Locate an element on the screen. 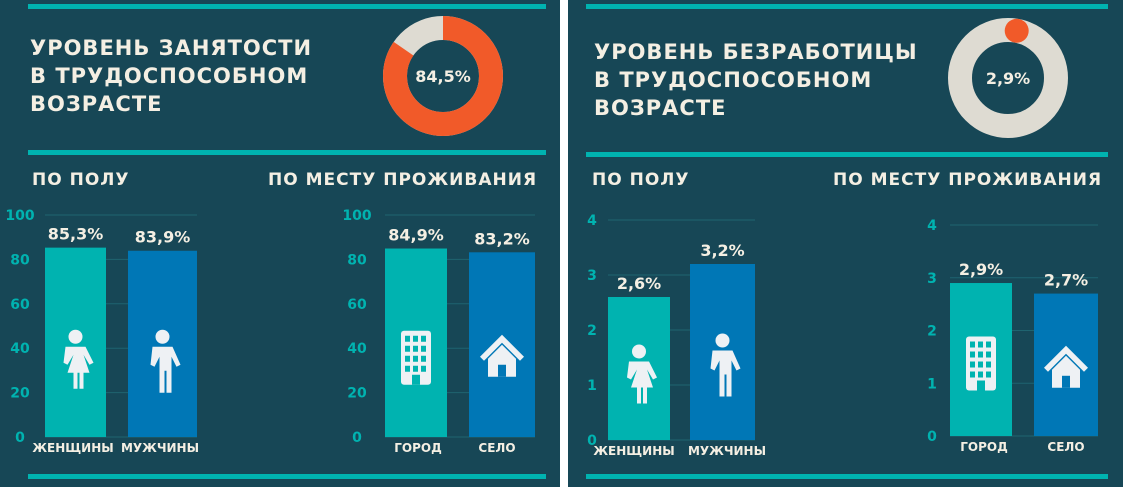 This screenshot has width=1123, height=487. bar-value-label: 2,9% is located at coordinates (981, 269).